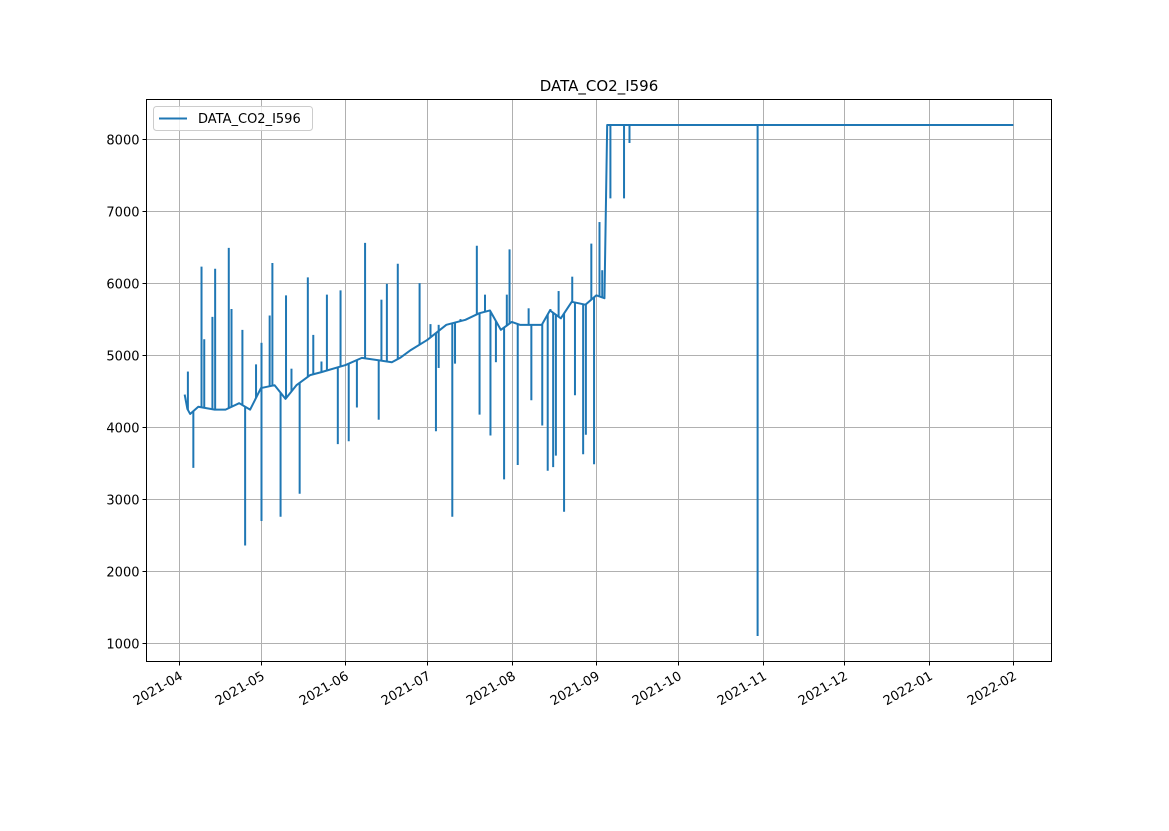 Image resolution: width=1169 pixels, height=831 pixels. What do you see at coordinates (122, 285) in the screenshot?
I see `y-tick-label: 6000` at bounding box center [122, 285].